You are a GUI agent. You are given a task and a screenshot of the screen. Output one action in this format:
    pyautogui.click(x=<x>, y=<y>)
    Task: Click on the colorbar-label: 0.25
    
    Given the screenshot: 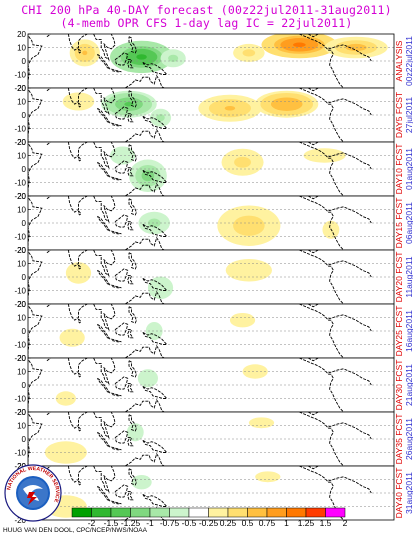 What is the action you would take?
    pyautogui.click(x=228, y=523)
    